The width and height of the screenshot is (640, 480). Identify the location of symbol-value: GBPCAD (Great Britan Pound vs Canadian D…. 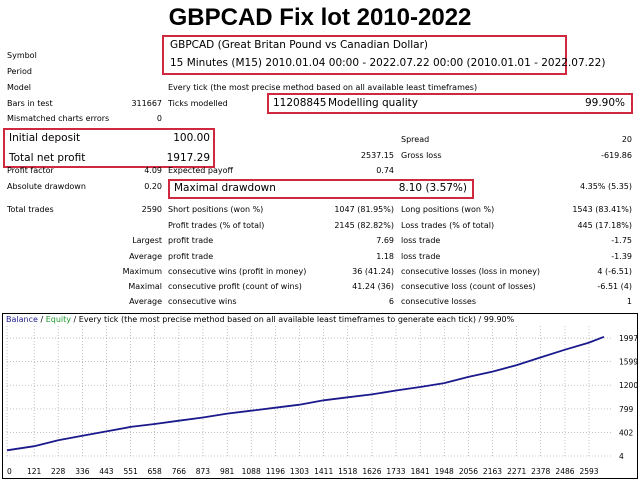
(299, 45).